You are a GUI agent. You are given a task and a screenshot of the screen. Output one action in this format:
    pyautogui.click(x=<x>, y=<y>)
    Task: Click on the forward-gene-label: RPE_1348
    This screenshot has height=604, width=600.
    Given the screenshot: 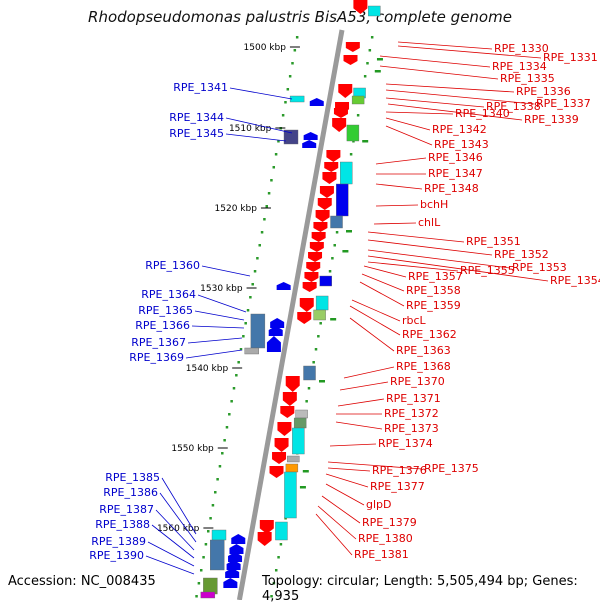 What is the action you would take?
    pyautogui.click(x=451, y=188)
    